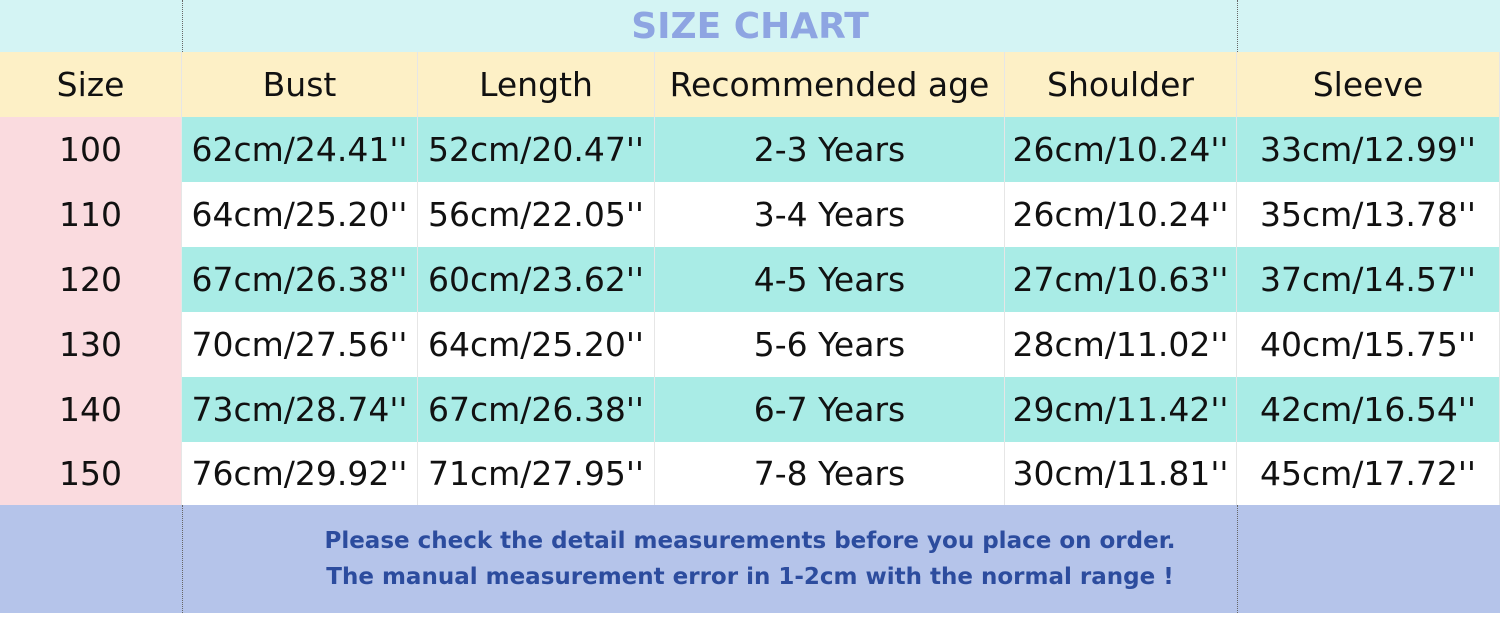 This screenshot has width=1500, height=618. I want to click on cell: 62cm/24.41'', so click(300, 149).